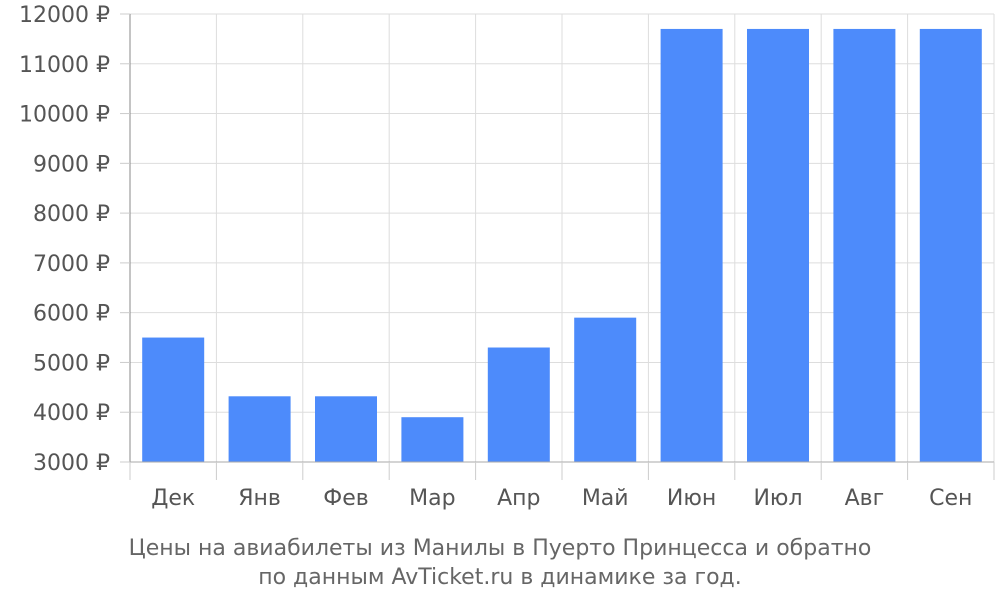 The height and width of the screenshot is (600, 1000). Describe the element at coordinates (432, 439) in the screenshot. I see `bar-Мар` at that location.